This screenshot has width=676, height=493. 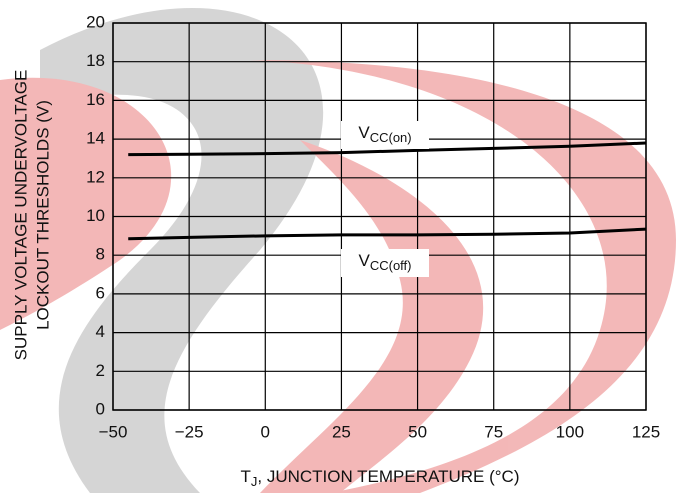 I want to click on x-axis-label: TJ, JUNCTION TEMPERATURE (°C), so click(x=379, y=478).